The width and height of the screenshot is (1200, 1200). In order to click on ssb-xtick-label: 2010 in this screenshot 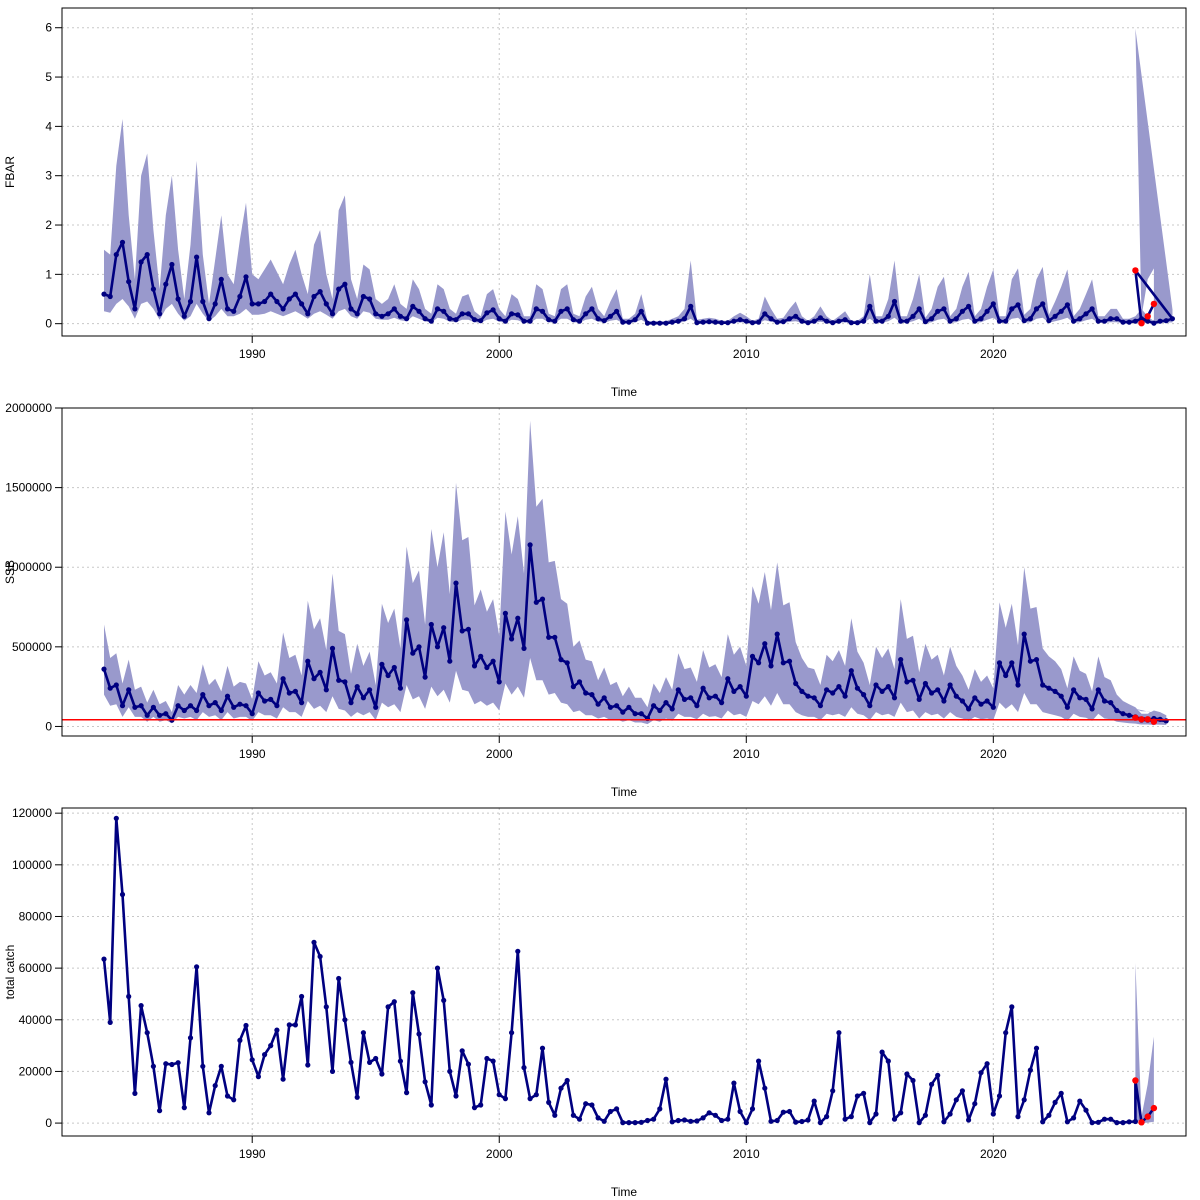, I will do `click(746, 754)`.